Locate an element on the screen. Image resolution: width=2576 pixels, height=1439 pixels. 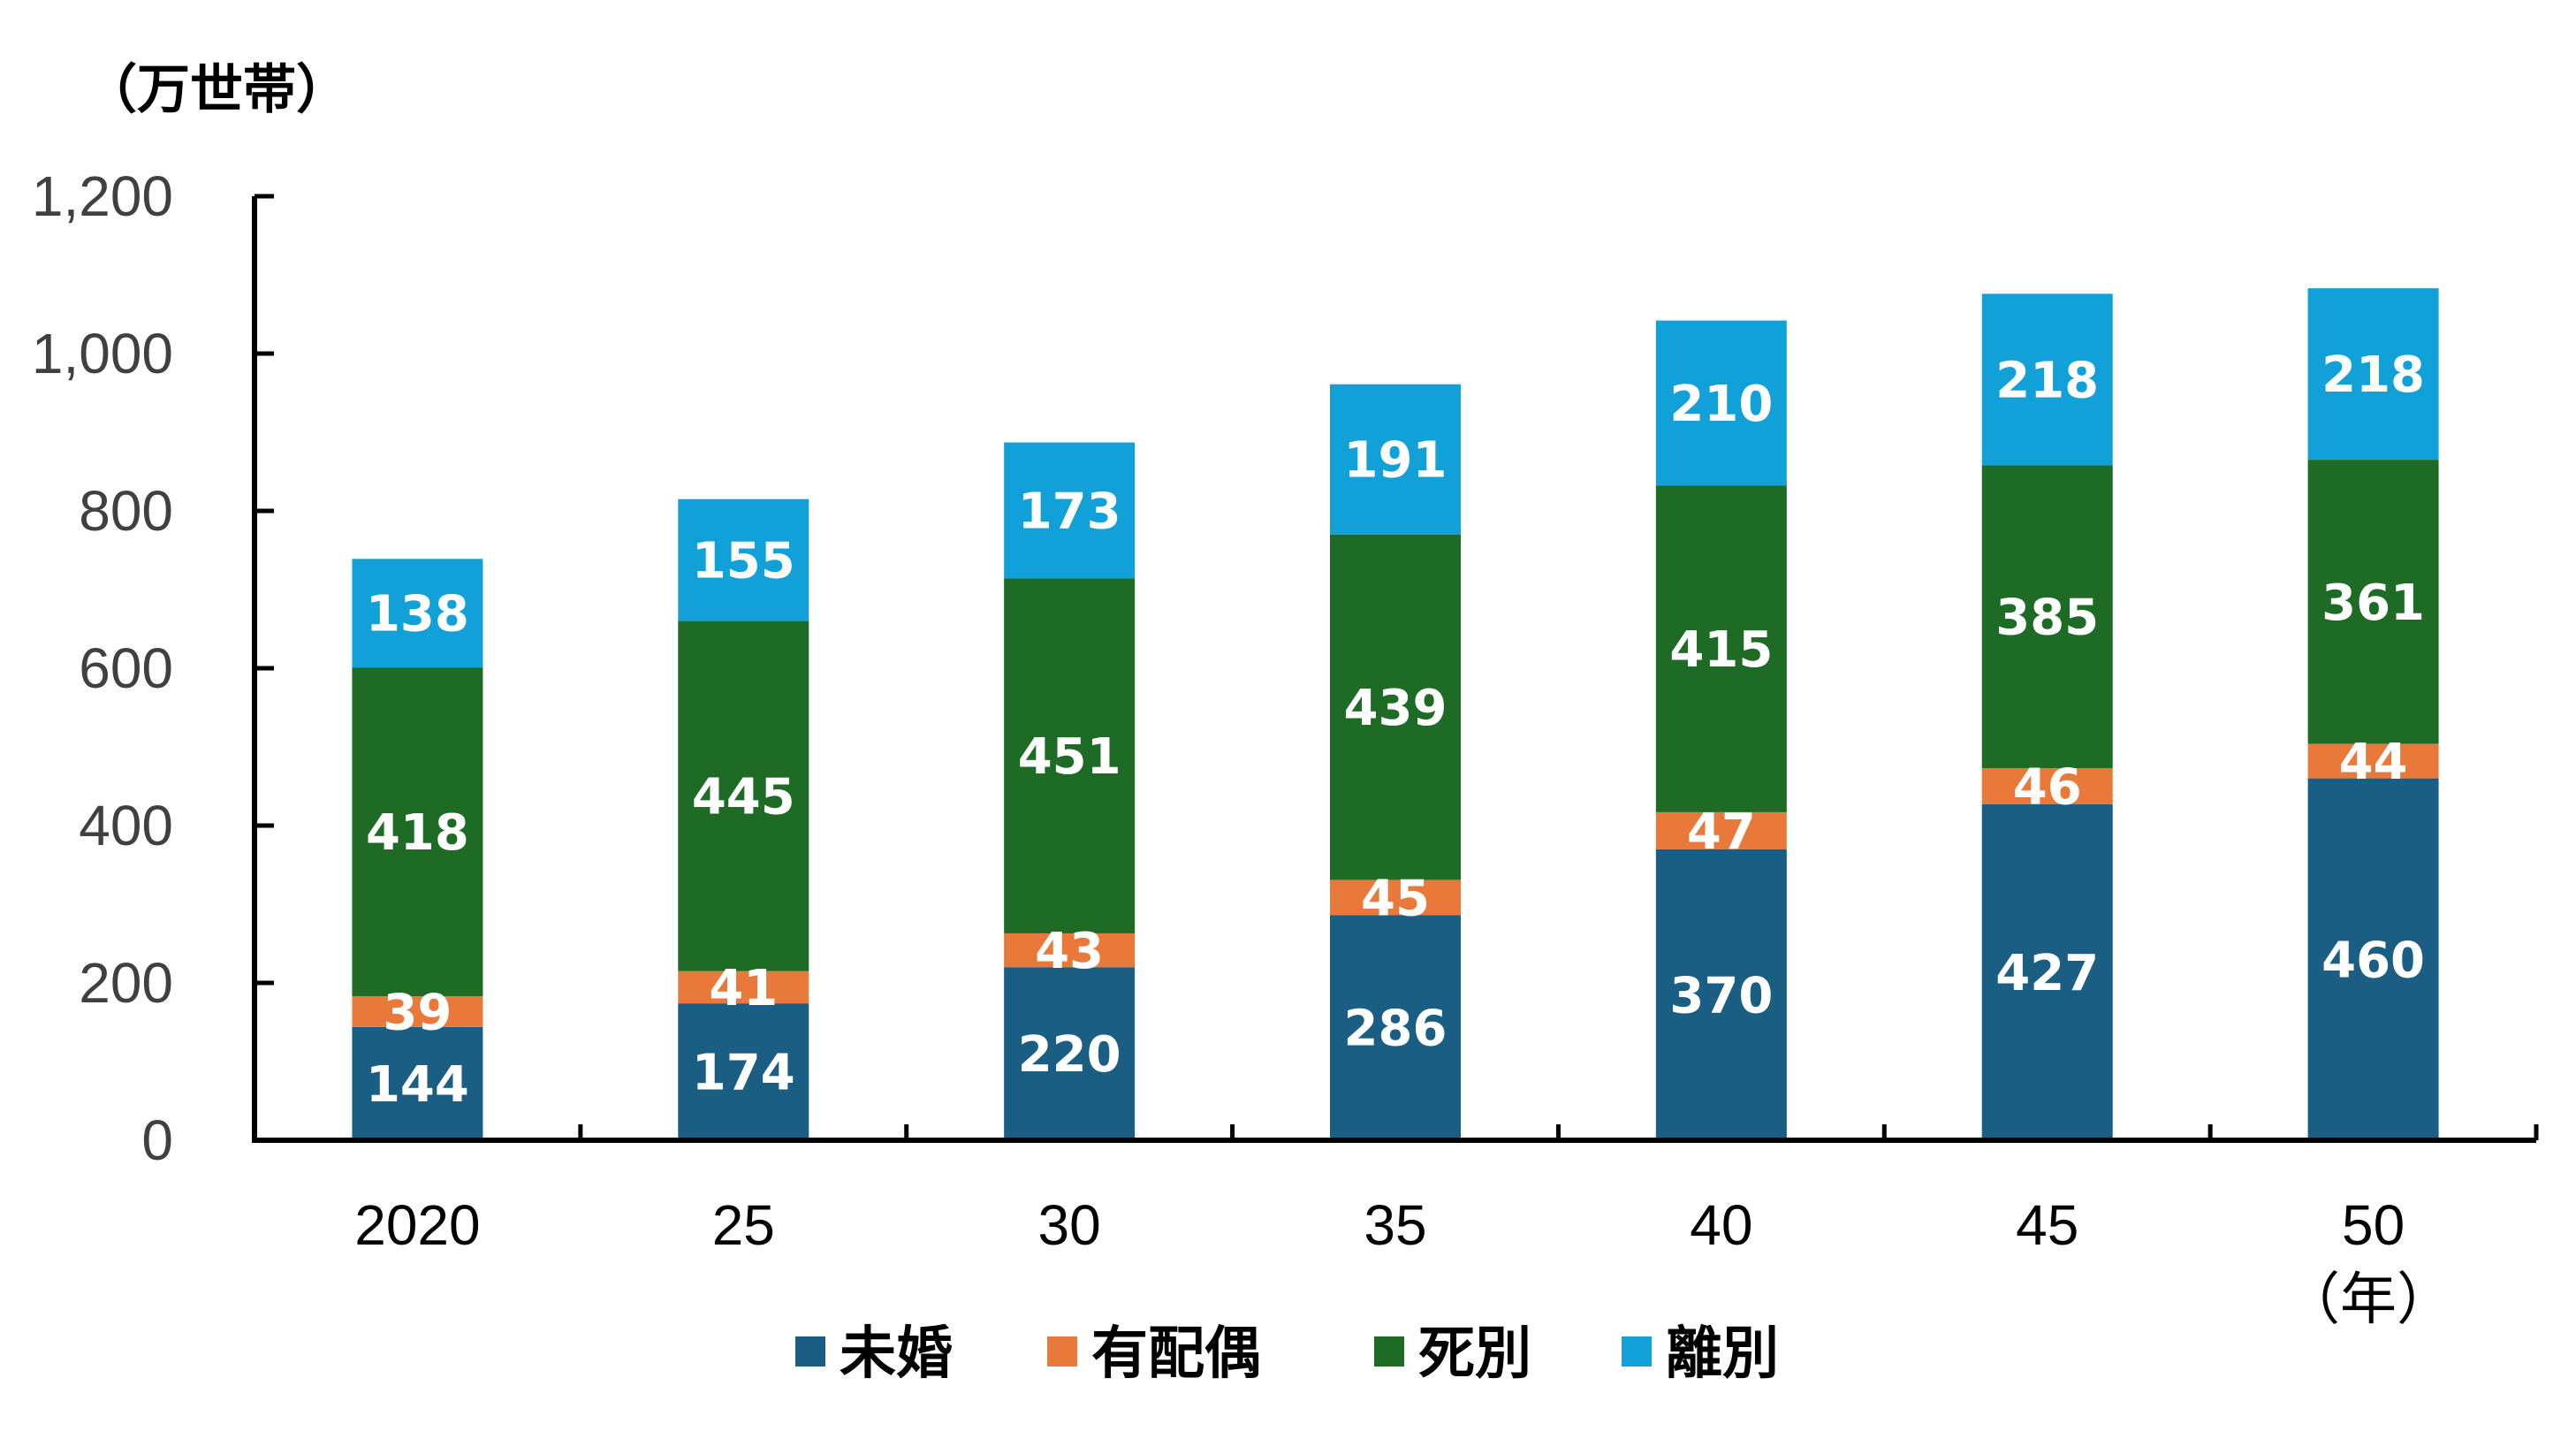
data-label: 39 is located at coordinates (417, 1012).